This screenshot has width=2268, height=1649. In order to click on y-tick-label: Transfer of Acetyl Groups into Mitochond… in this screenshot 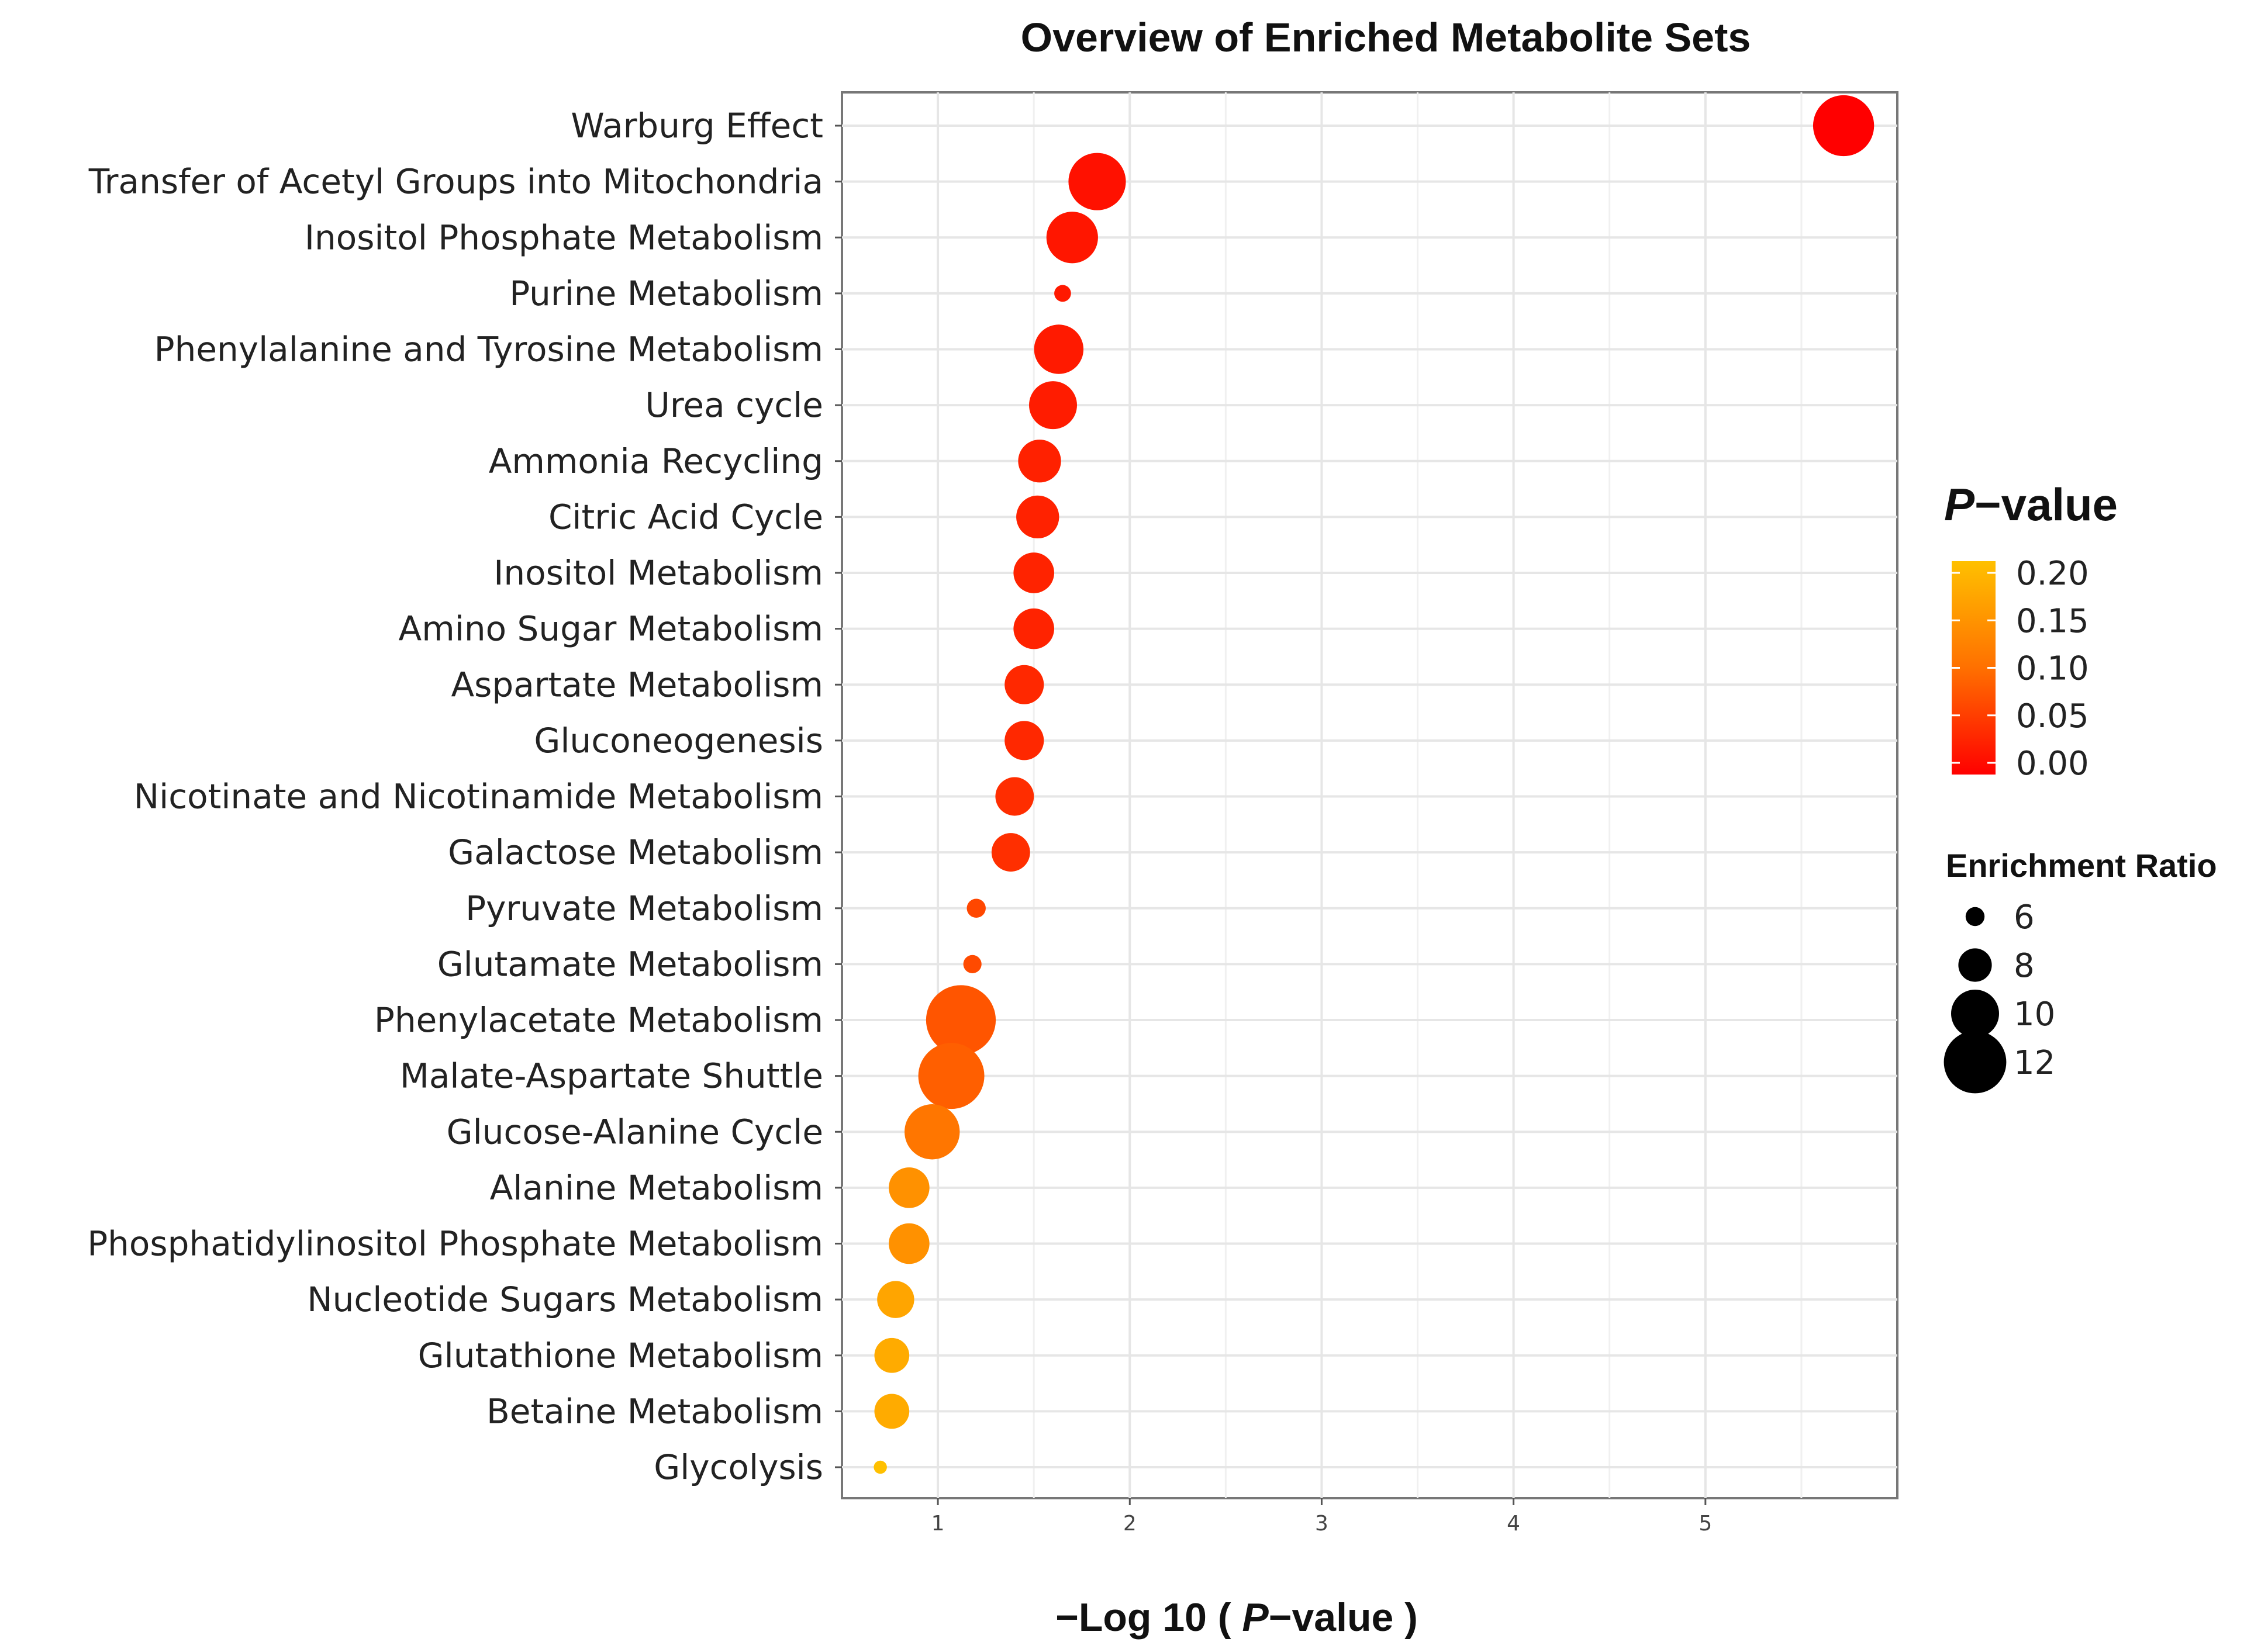, I will do `click(455, 182)`.